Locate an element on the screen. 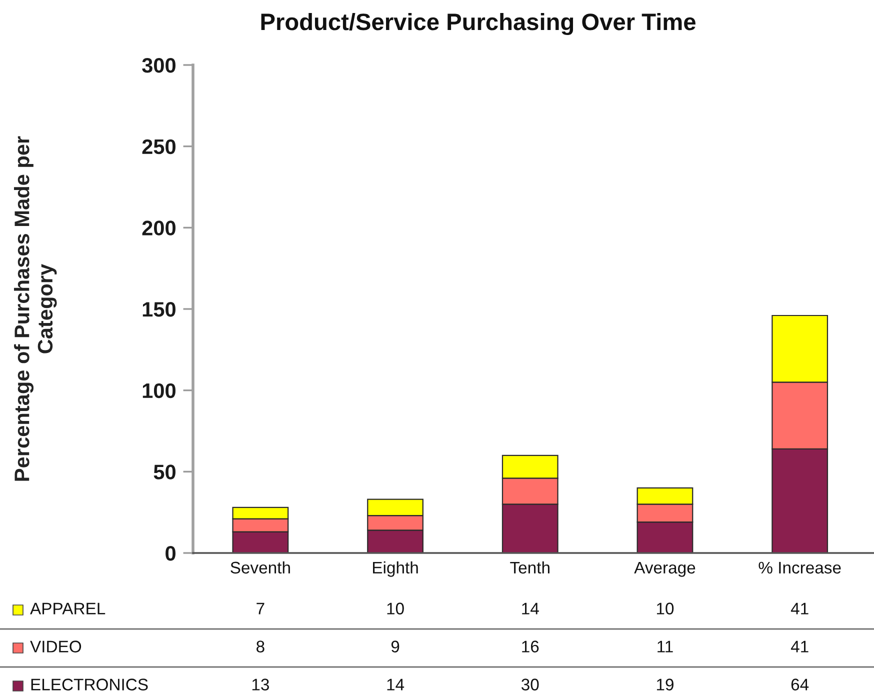 This screenshot has height=700, width=874. y-tick-label: 150 is located at coordinates (159, 309).